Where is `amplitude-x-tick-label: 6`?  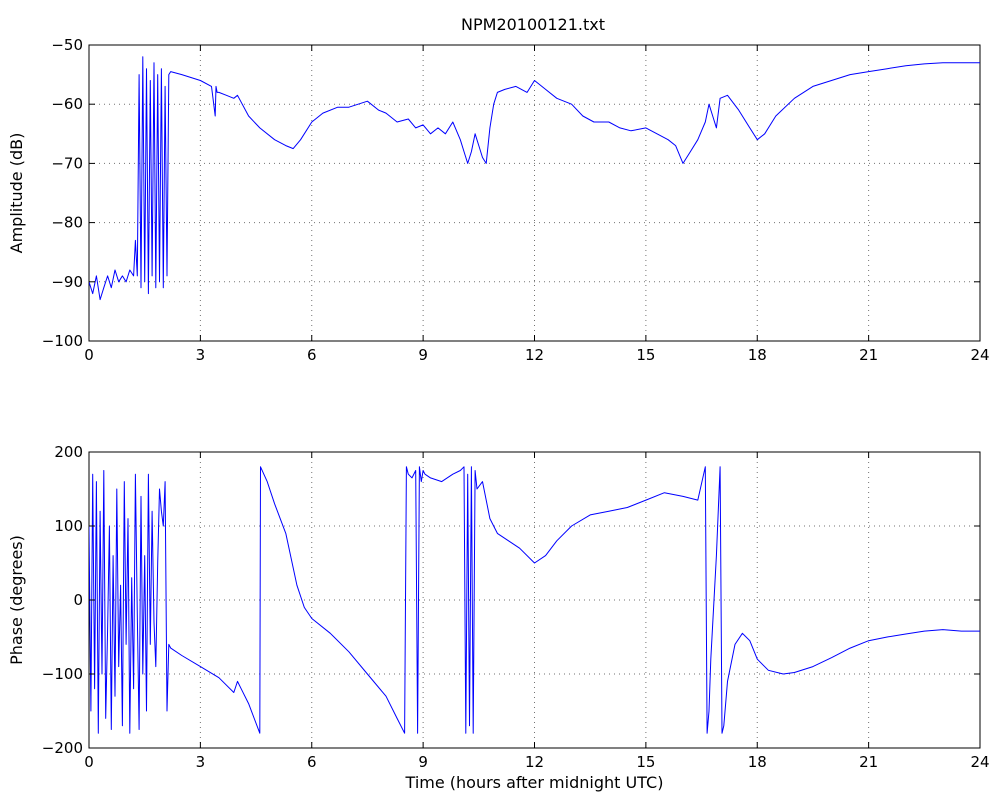
amplitude-x-tick-label: 6 is located at coordinates (312, 355).